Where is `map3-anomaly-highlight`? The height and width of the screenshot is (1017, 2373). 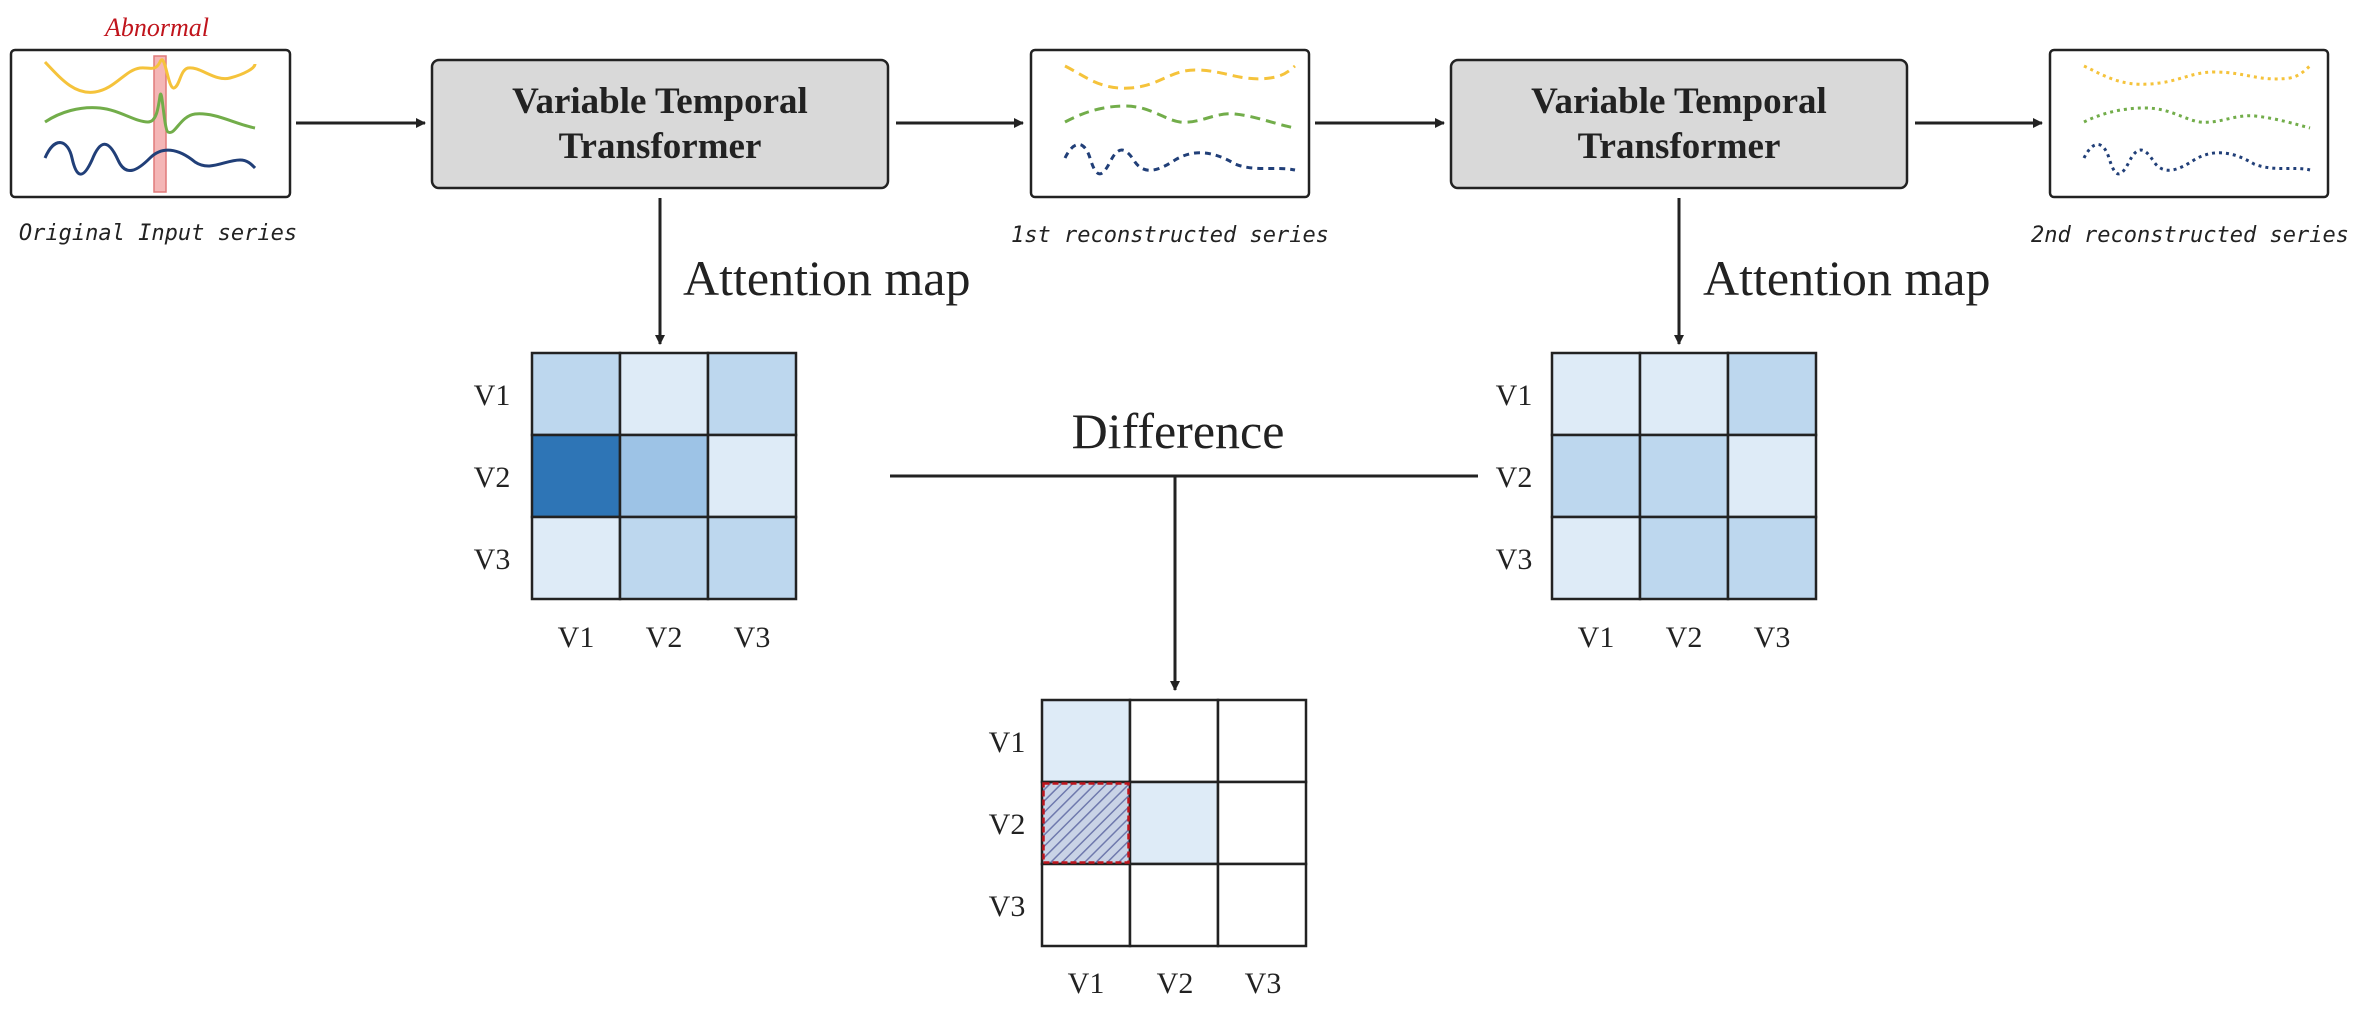
map3-anomaly-highlight is located at coordinates (1086, 823).